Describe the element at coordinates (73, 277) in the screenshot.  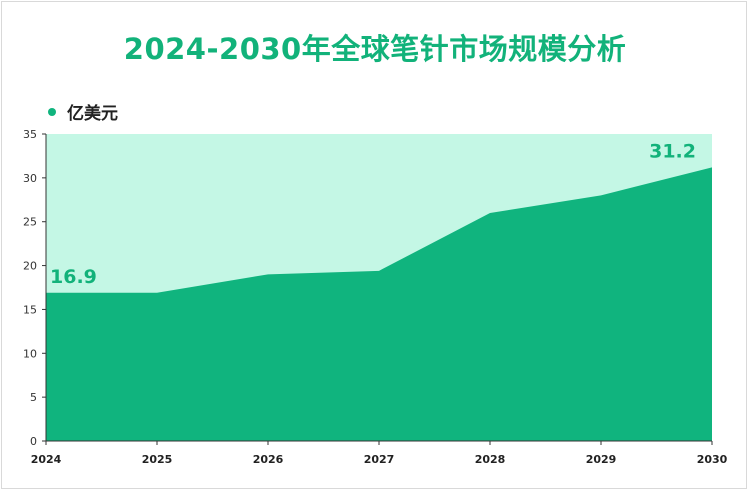
I see `data-label: 16.9` at that location.